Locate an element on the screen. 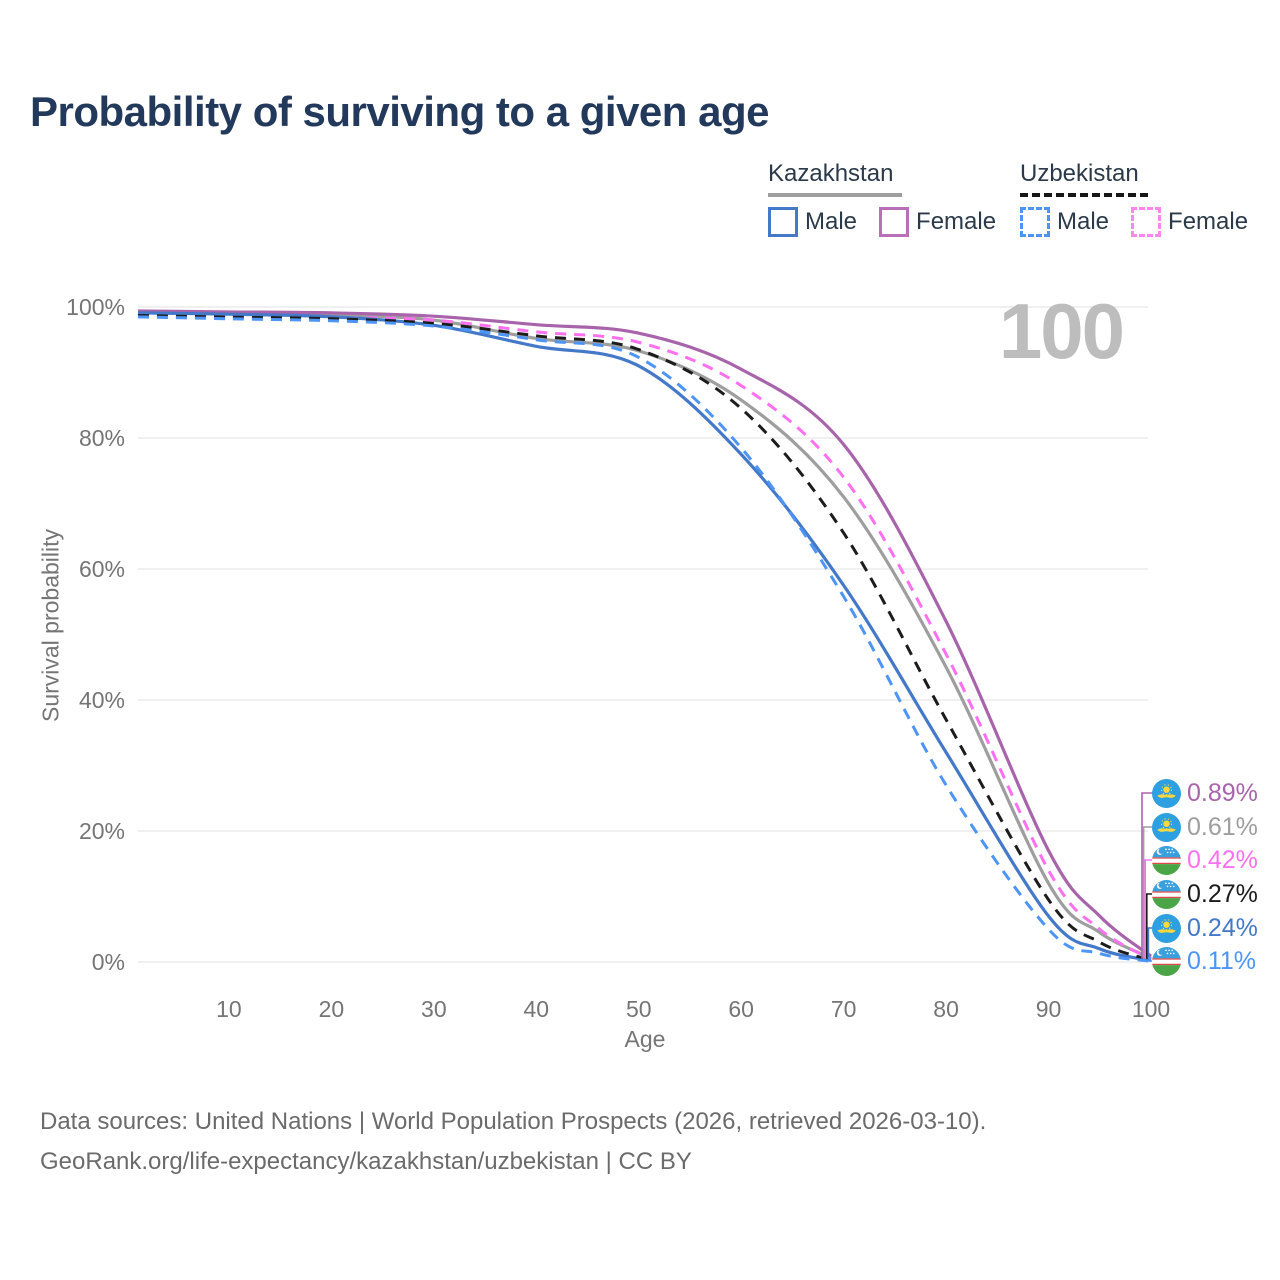  endpoint-label-kz-female: 0.89% is located at coordinates (1205, 793).